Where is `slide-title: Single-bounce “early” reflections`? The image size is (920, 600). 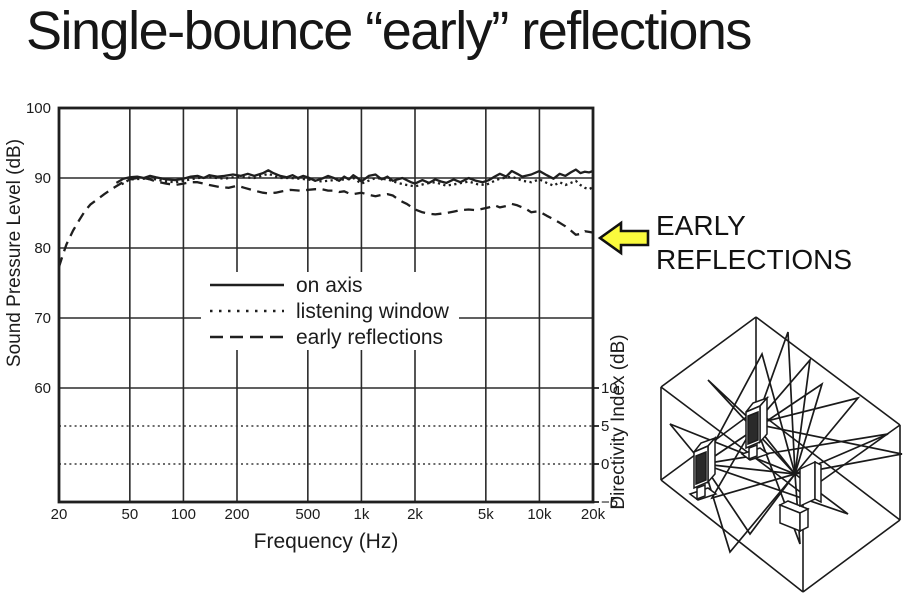
slide-title: Single-bounce “early” reflections is located at coordinates (389, 31).